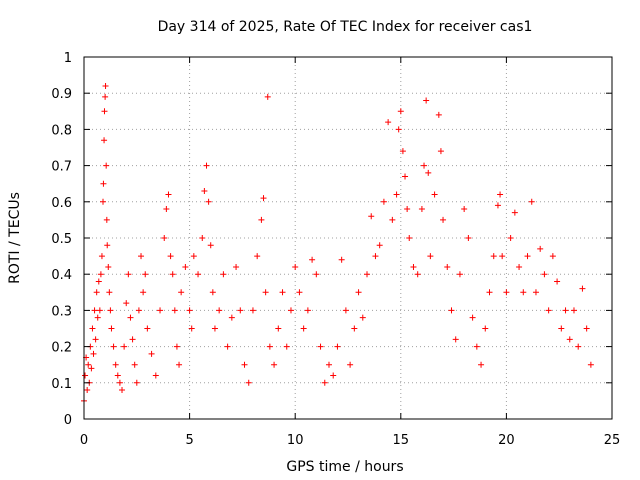  What do you see at coordinates (61, 239) in the screenshot?
I see `y-tick-labels: 0 0.1 0.2 0.3 0.4 0.5 0.6 0.7 0.8 0.9 1` at bounding box center [61, 239].